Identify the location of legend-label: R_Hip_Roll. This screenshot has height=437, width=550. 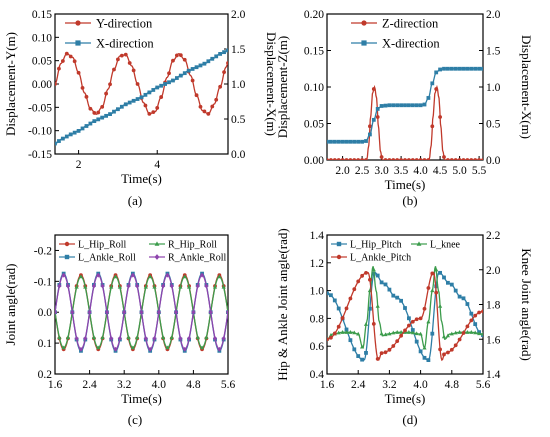
(192, 245).